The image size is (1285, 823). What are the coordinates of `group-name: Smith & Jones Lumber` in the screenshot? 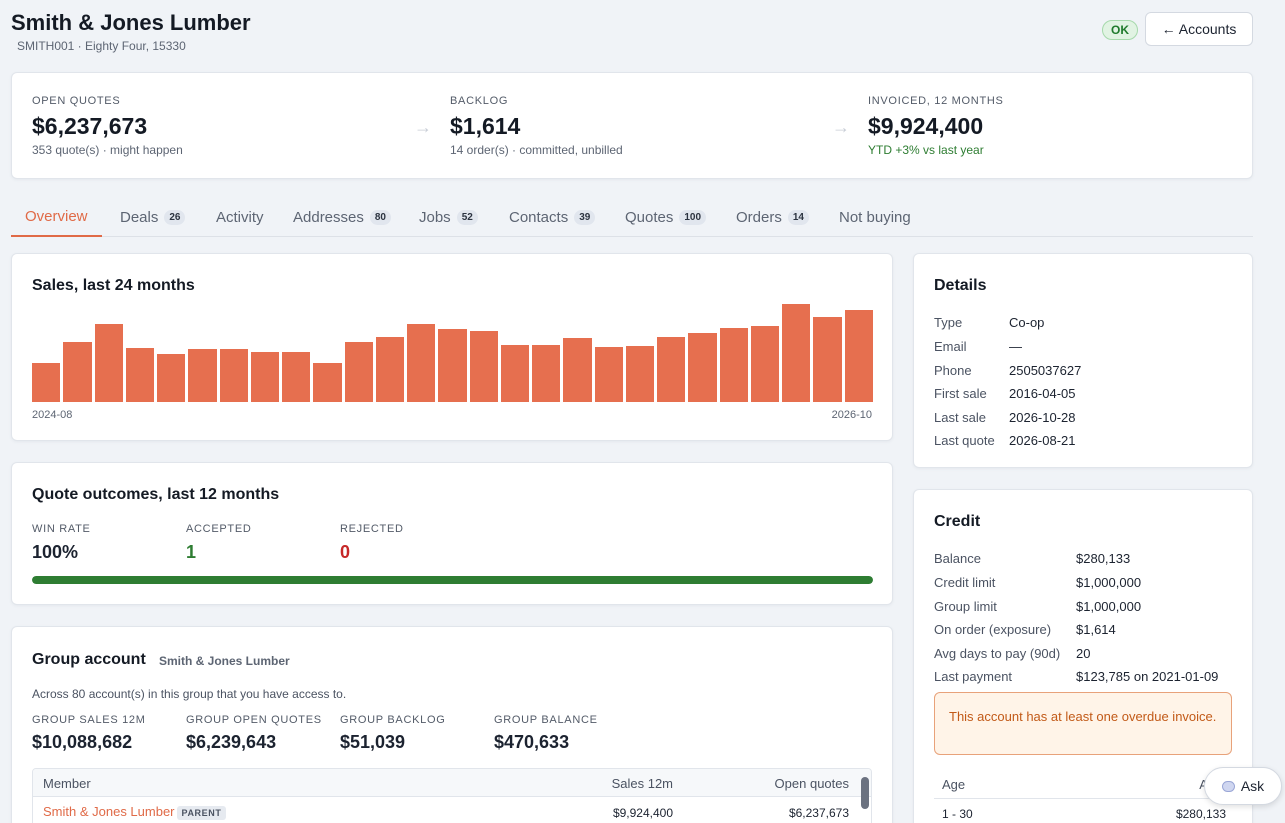 It's located at (224, 661).